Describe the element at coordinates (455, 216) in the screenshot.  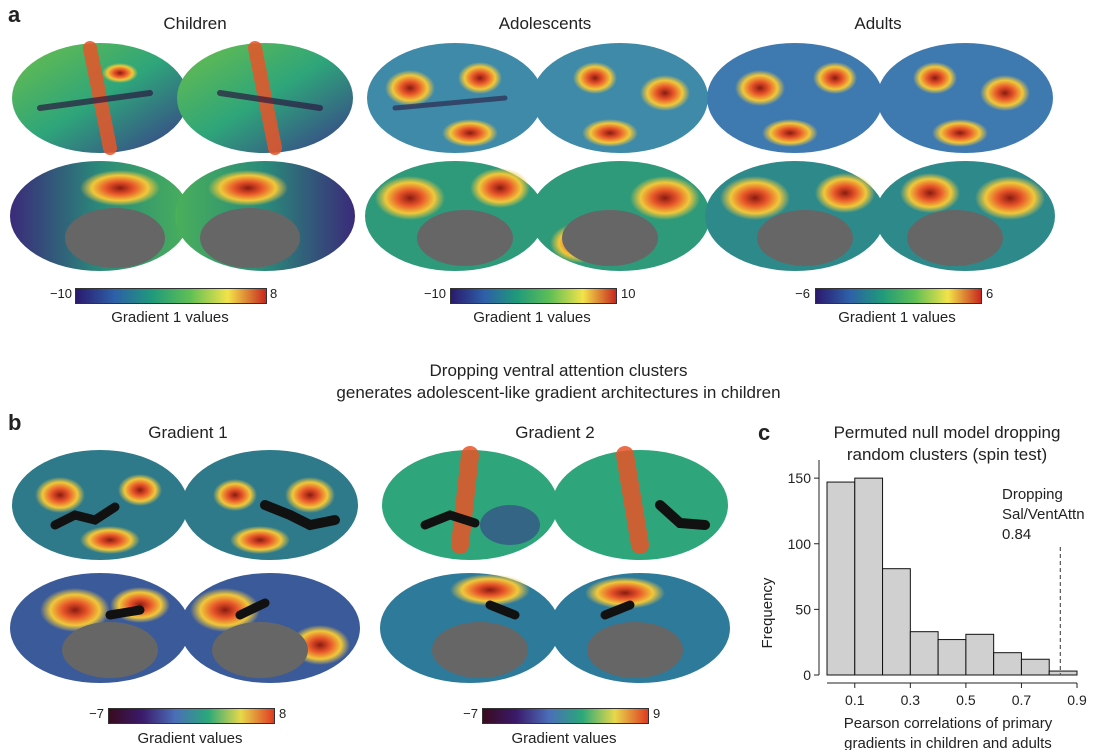
I see `brain-adolescents-medial-left` at that location.